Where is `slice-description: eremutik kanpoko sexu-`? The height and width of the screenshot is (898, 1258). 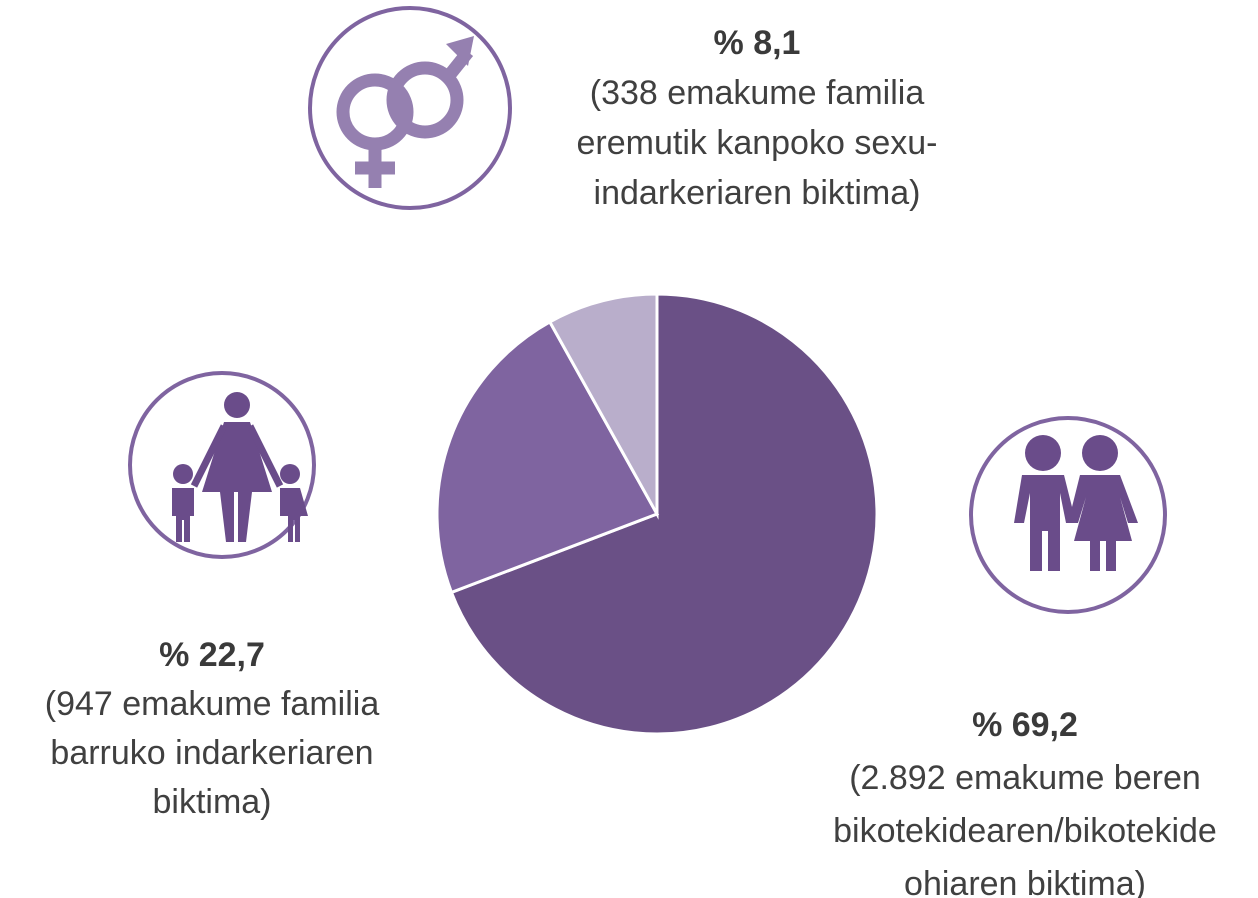
slice-description: eremutik kanpoko sexu- is located at coordinates (757, 143).